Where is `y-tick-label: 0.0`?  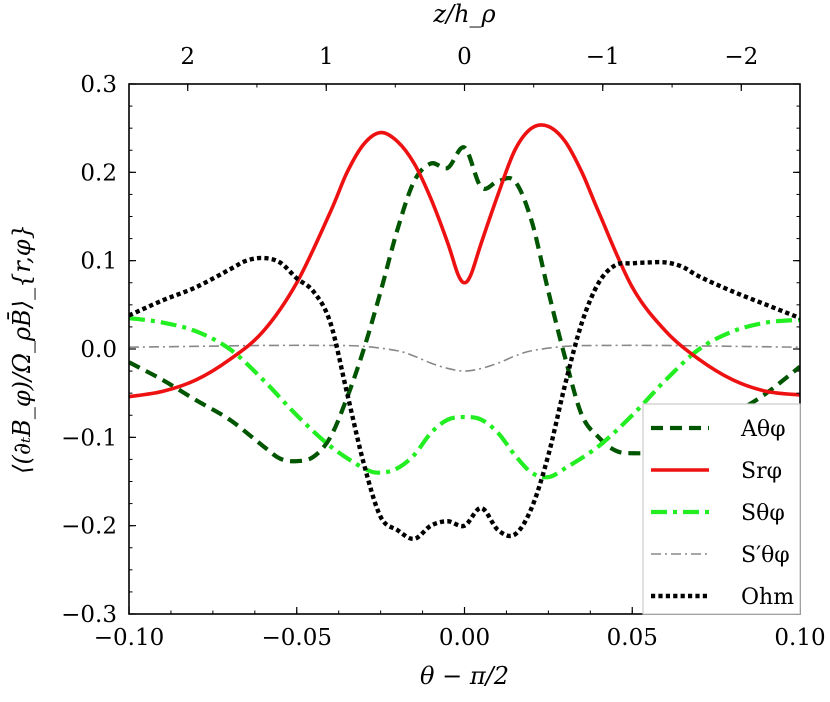 y-tick-label: 0.0 is located at coordinates (98, 350).